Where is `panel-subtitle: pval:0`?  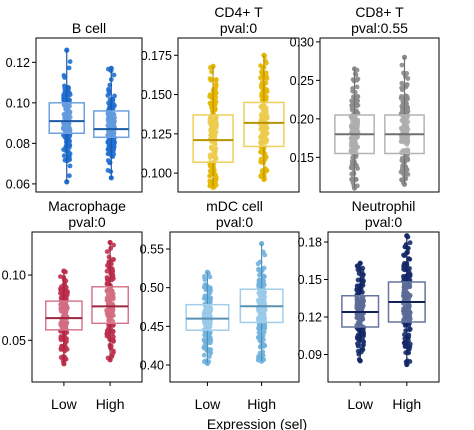
panel-subtitle: pval:0 is located at coordinates (239, 28).